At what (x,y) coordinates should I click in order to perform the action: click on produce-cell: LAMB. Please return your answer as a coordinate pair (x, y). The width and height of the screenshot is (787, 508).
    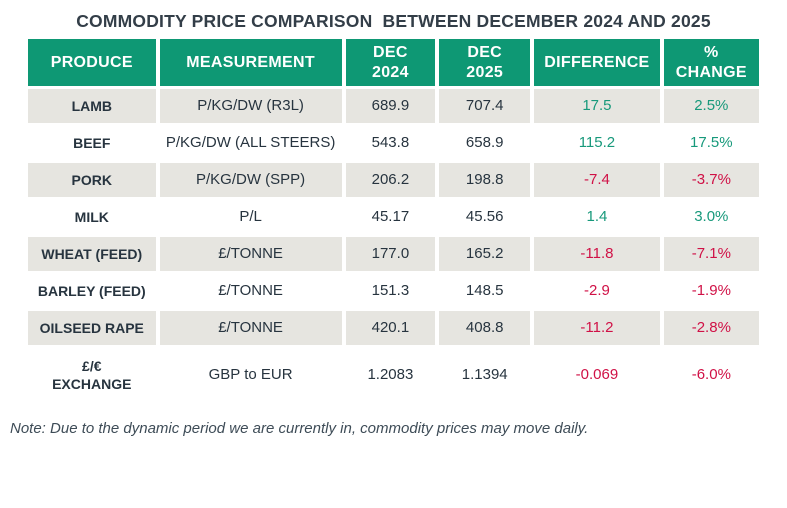
    Looking at the image, I should click on (92, 106).